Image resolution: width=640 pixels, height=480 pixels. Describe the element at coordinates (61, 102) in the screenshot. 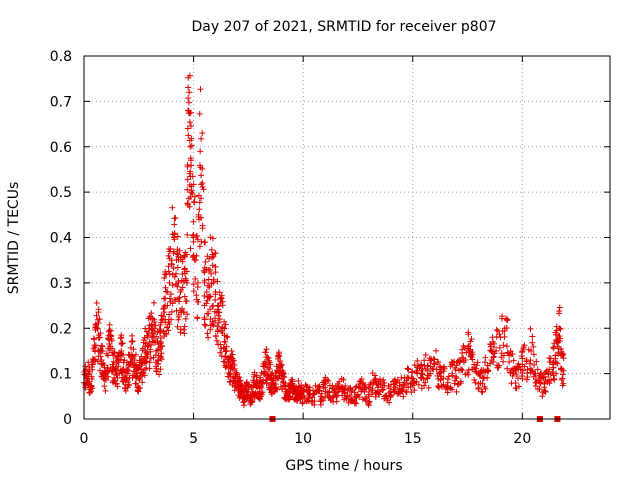

I see `y-tick-label: 0.7` at that location.